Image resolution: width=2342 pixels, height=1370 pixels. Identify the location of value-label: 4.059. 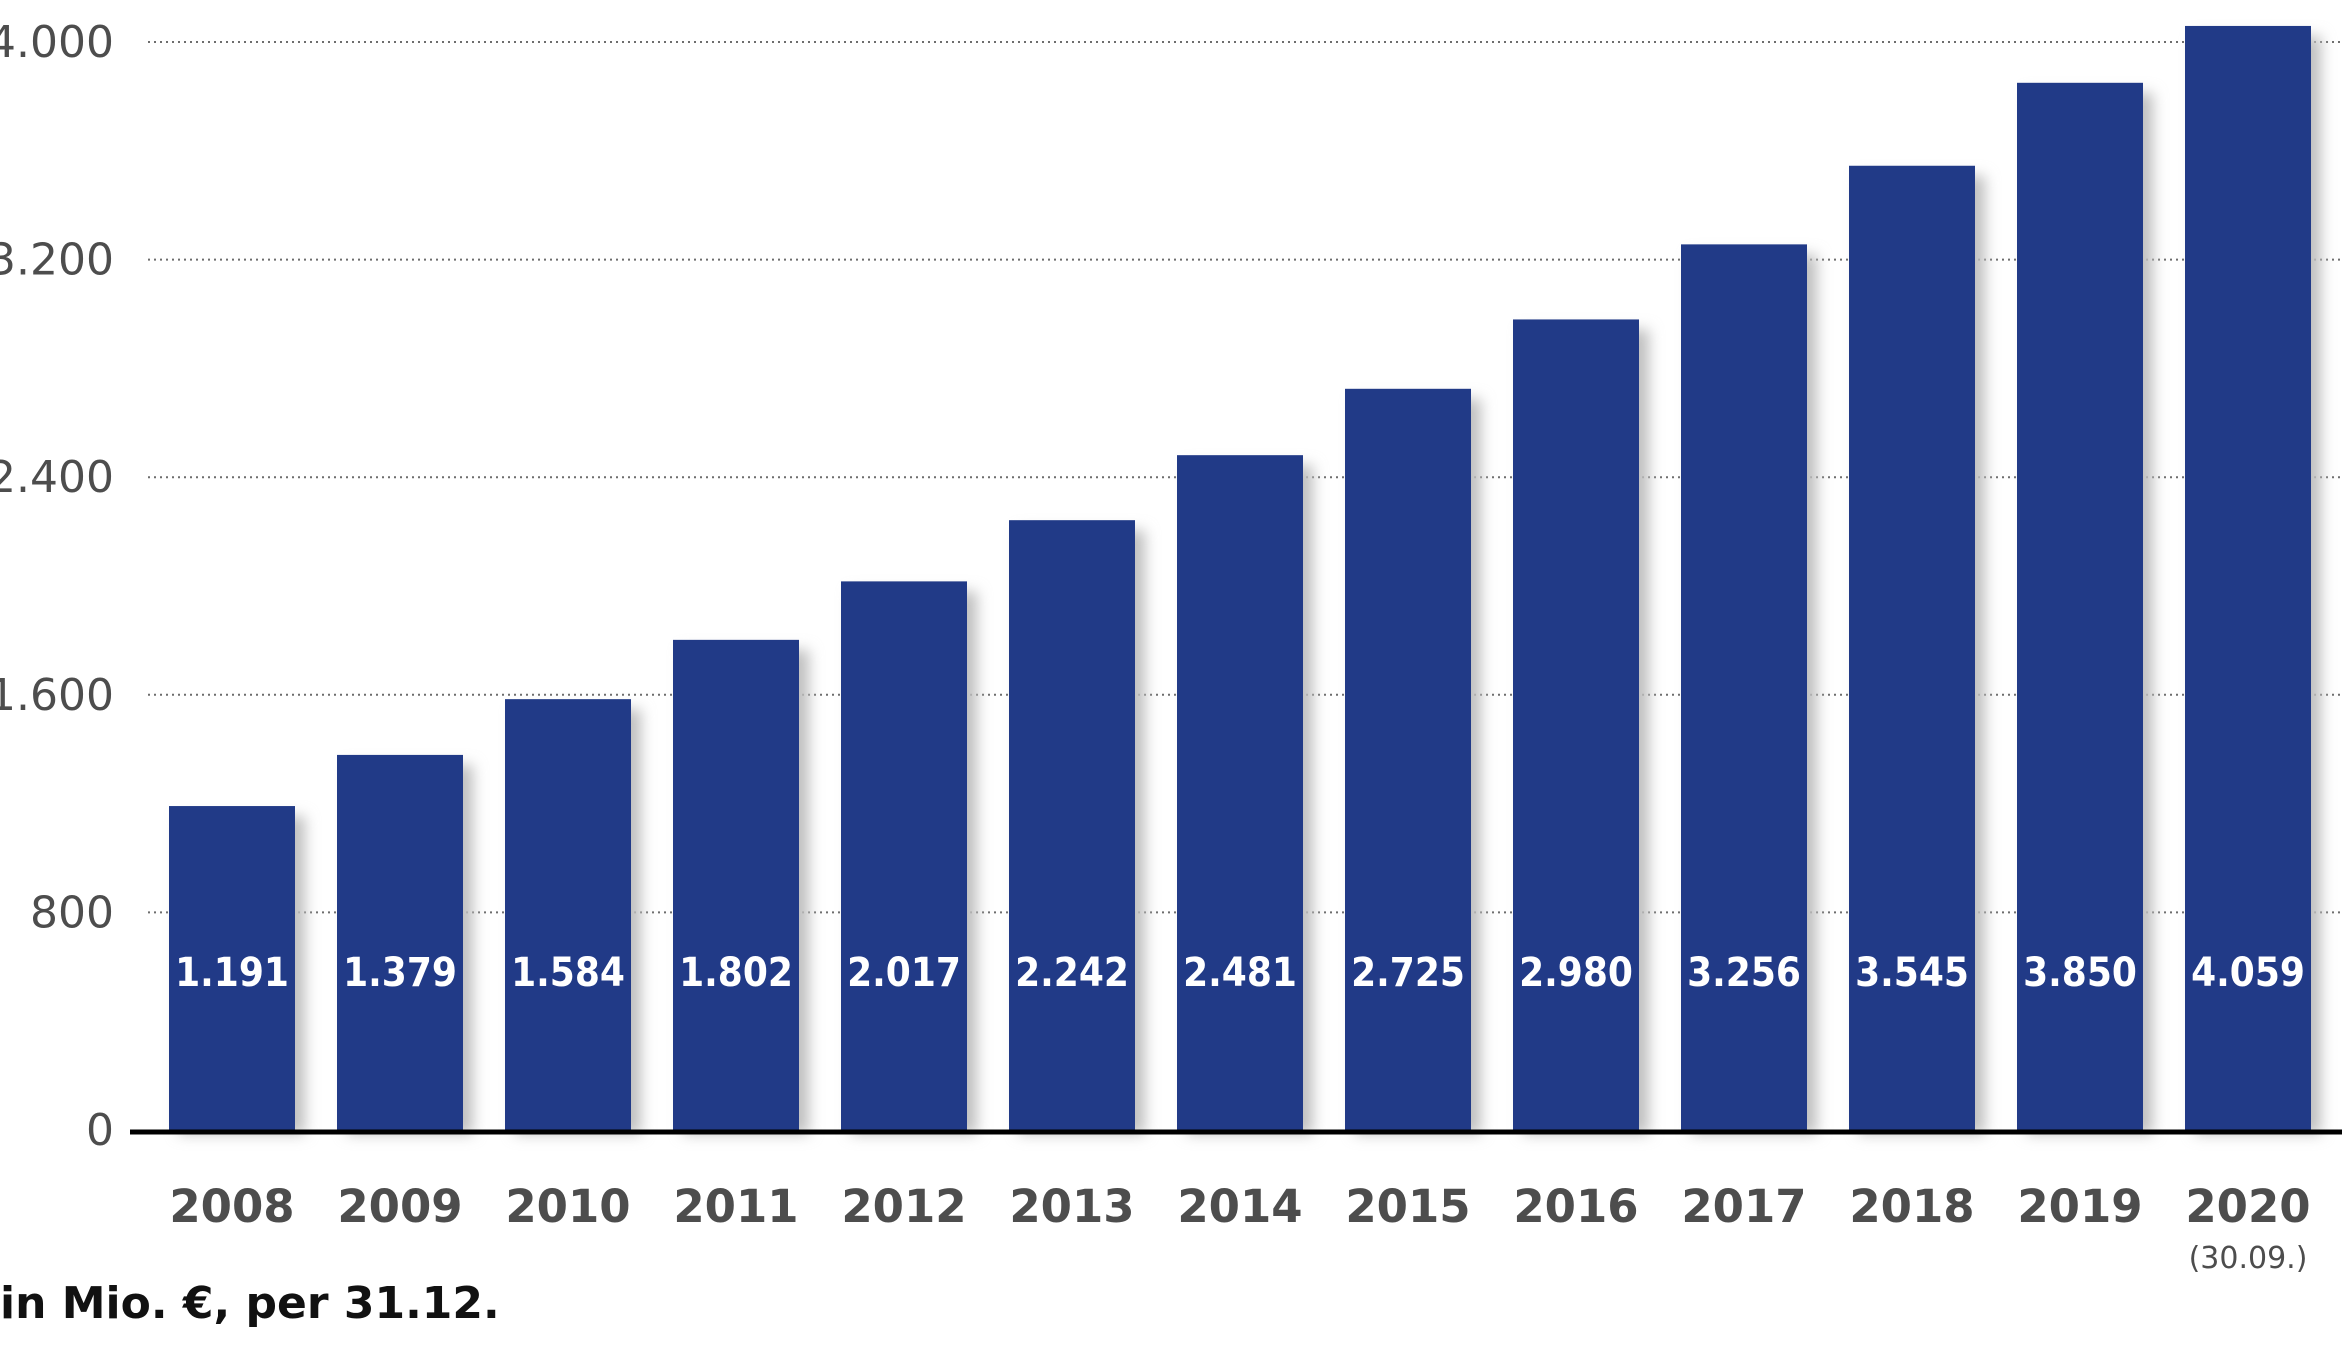
(2248, 973).